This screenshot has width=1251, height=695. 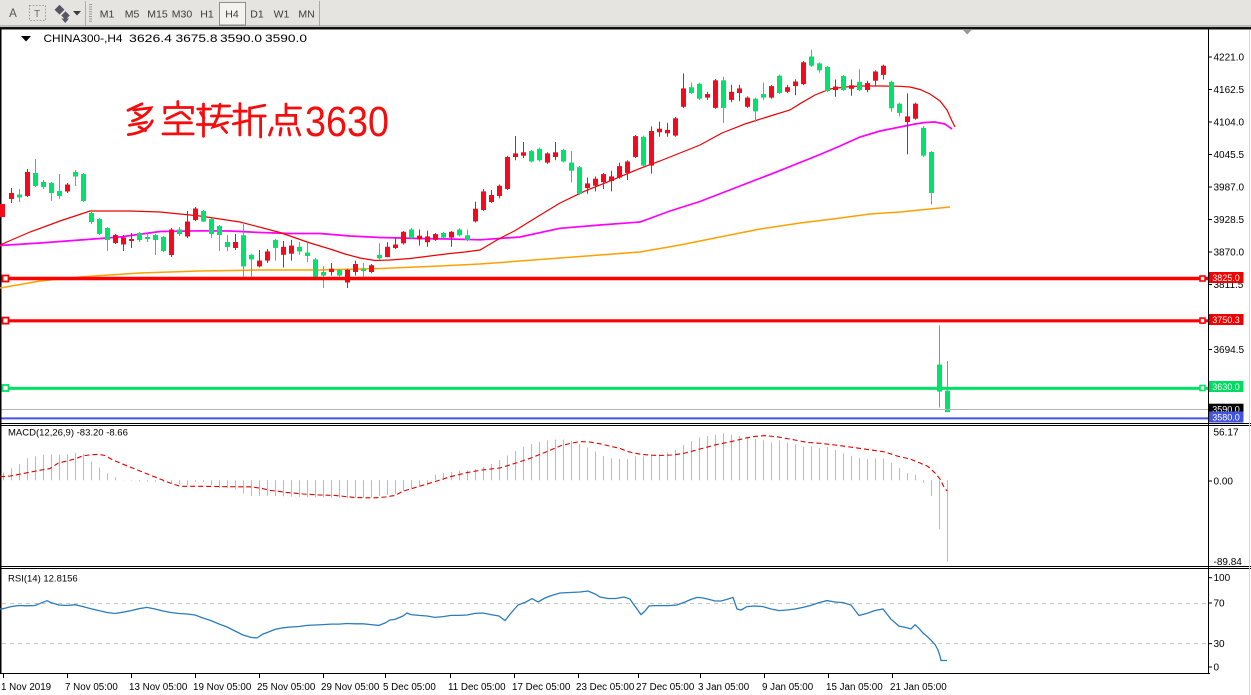 What do you see at coordinates (1229, 155) in the screenshot?
I see `svg-text: 4045.5` at bounding box center [1229, 155].